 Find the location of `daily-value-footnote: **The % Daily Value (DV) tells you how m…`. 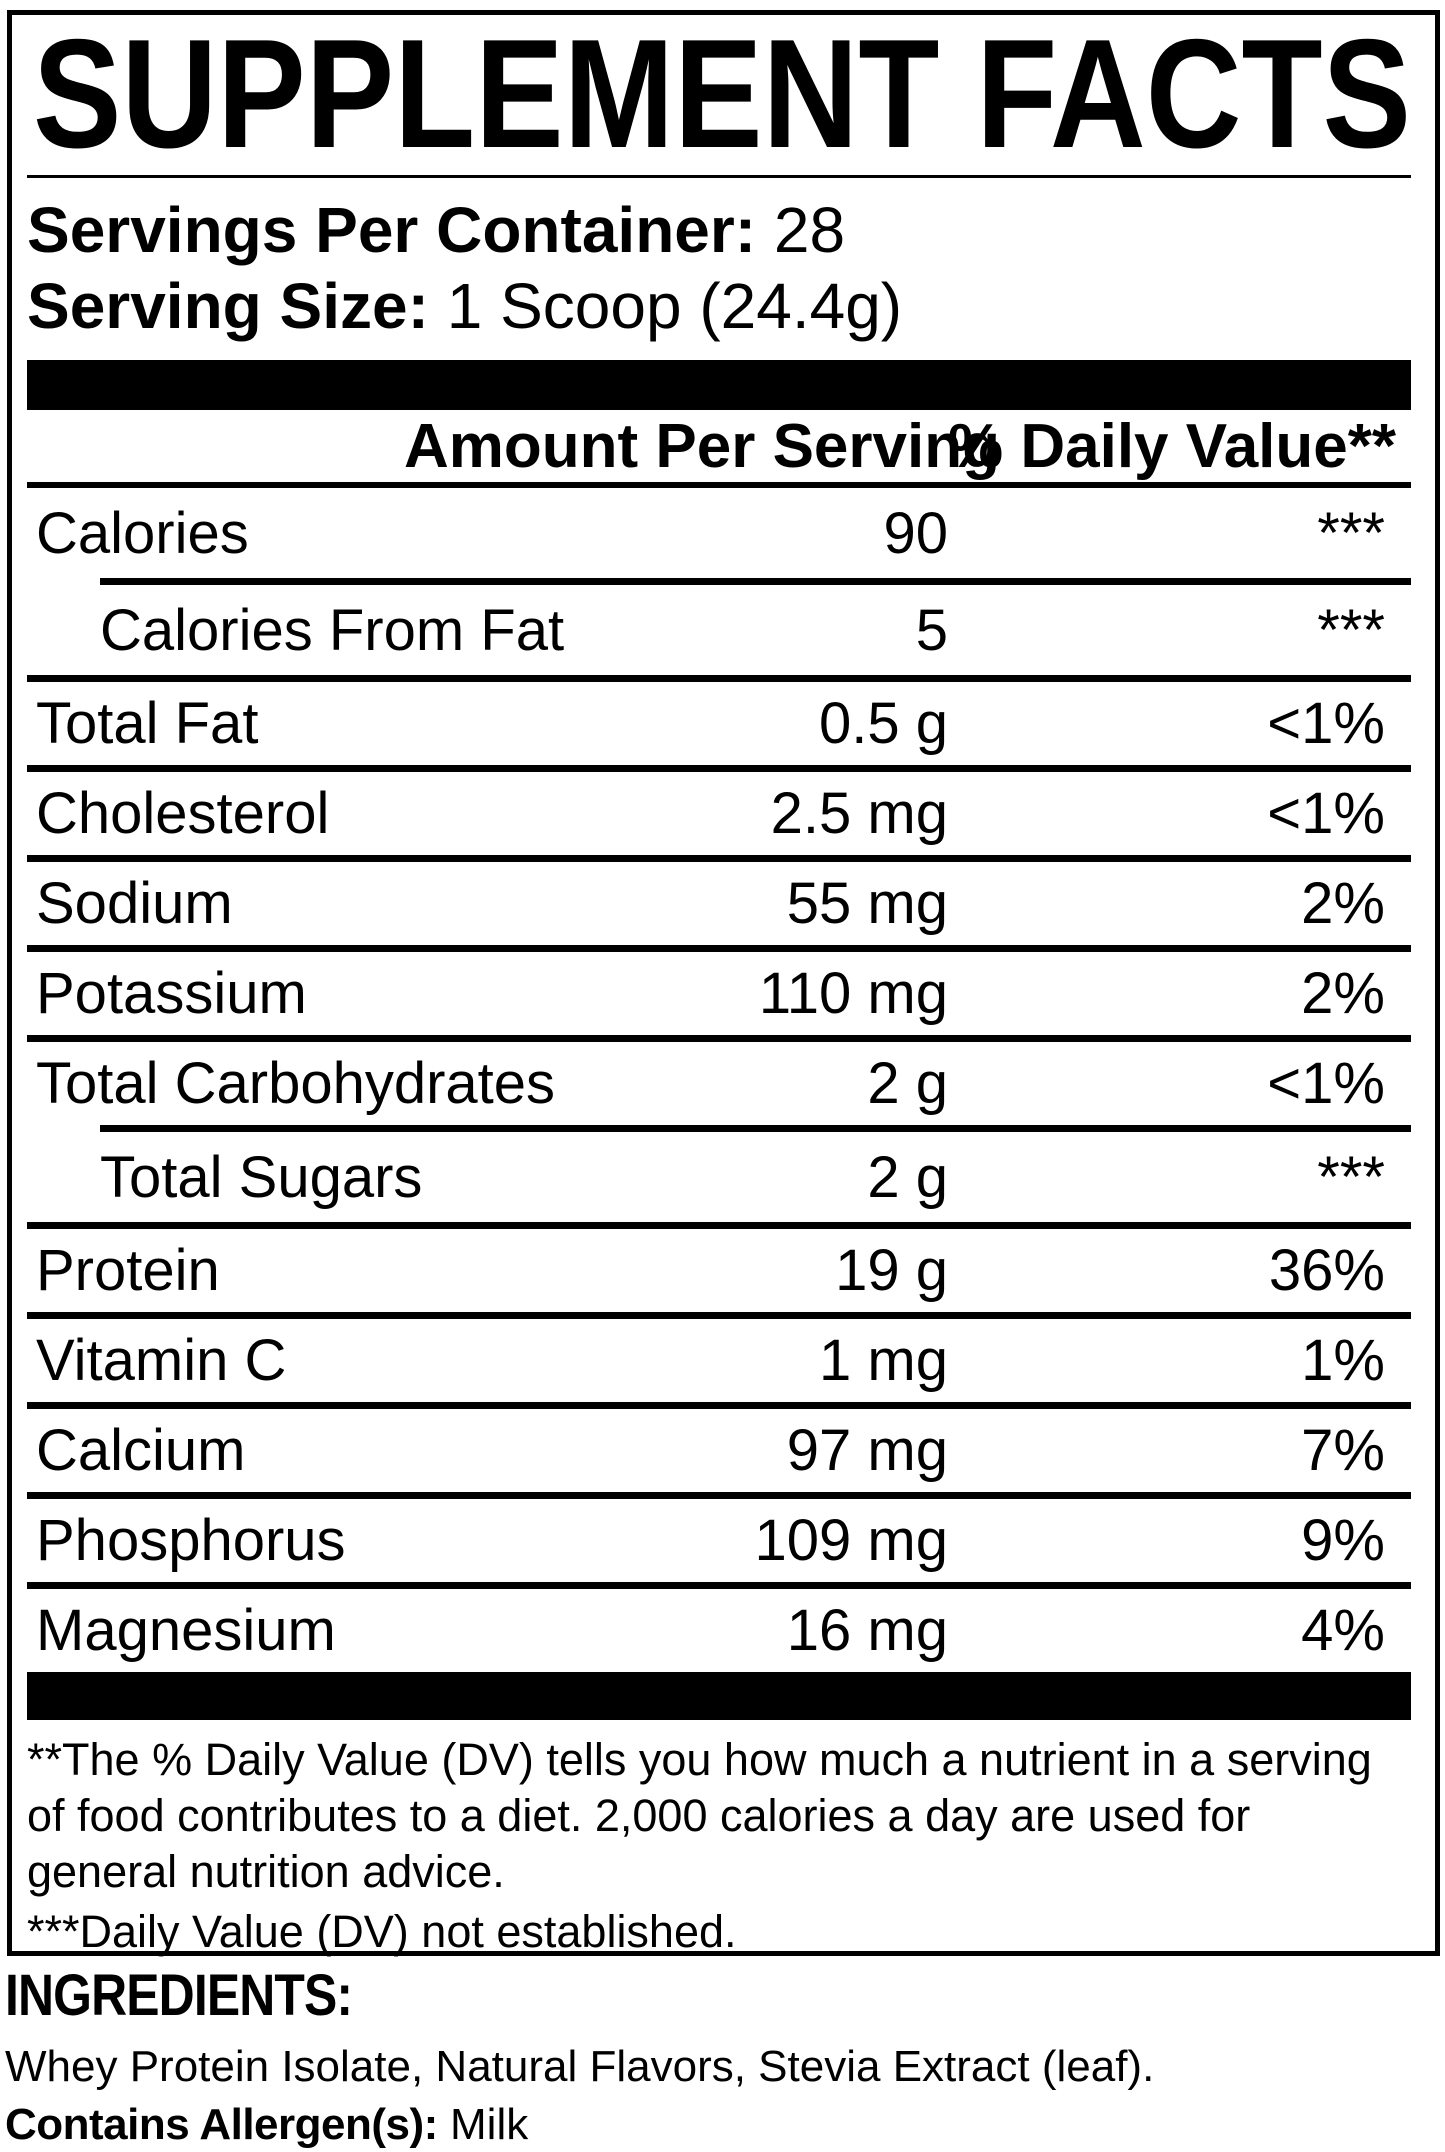

daily-value-footnote: **The % Daily Value (DV) tells you how m… is located at coordinates (699, 1815).